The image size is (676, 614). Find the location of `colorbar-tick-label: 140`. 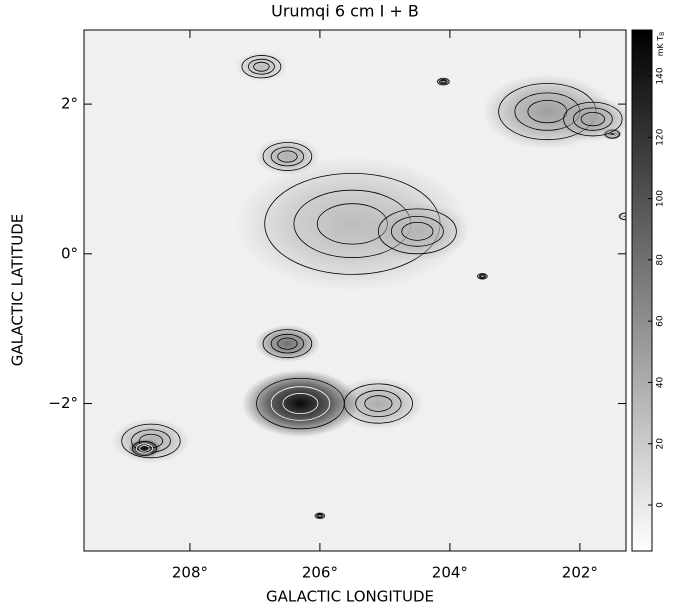

colorbar-tick-label: 140 is located at coordinates (661, 75).